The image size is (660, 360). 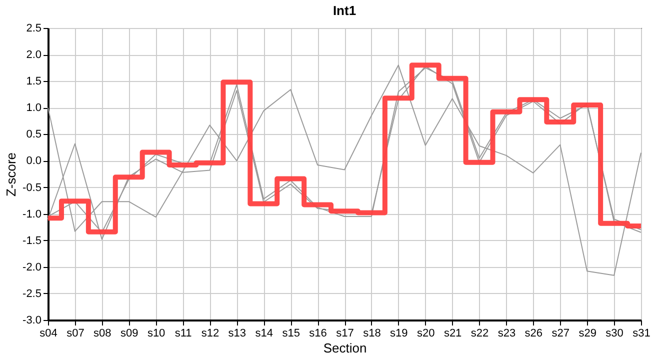 I want to click on x-tick-label: s29, so click(x=587, y=334).